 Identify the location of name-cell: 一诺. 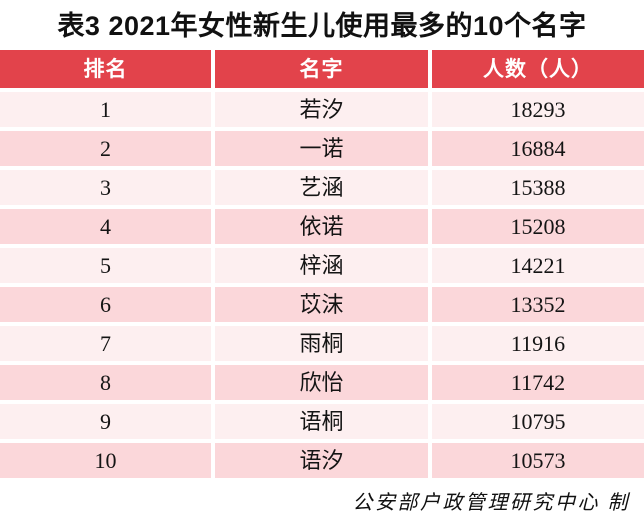
(321, 148).